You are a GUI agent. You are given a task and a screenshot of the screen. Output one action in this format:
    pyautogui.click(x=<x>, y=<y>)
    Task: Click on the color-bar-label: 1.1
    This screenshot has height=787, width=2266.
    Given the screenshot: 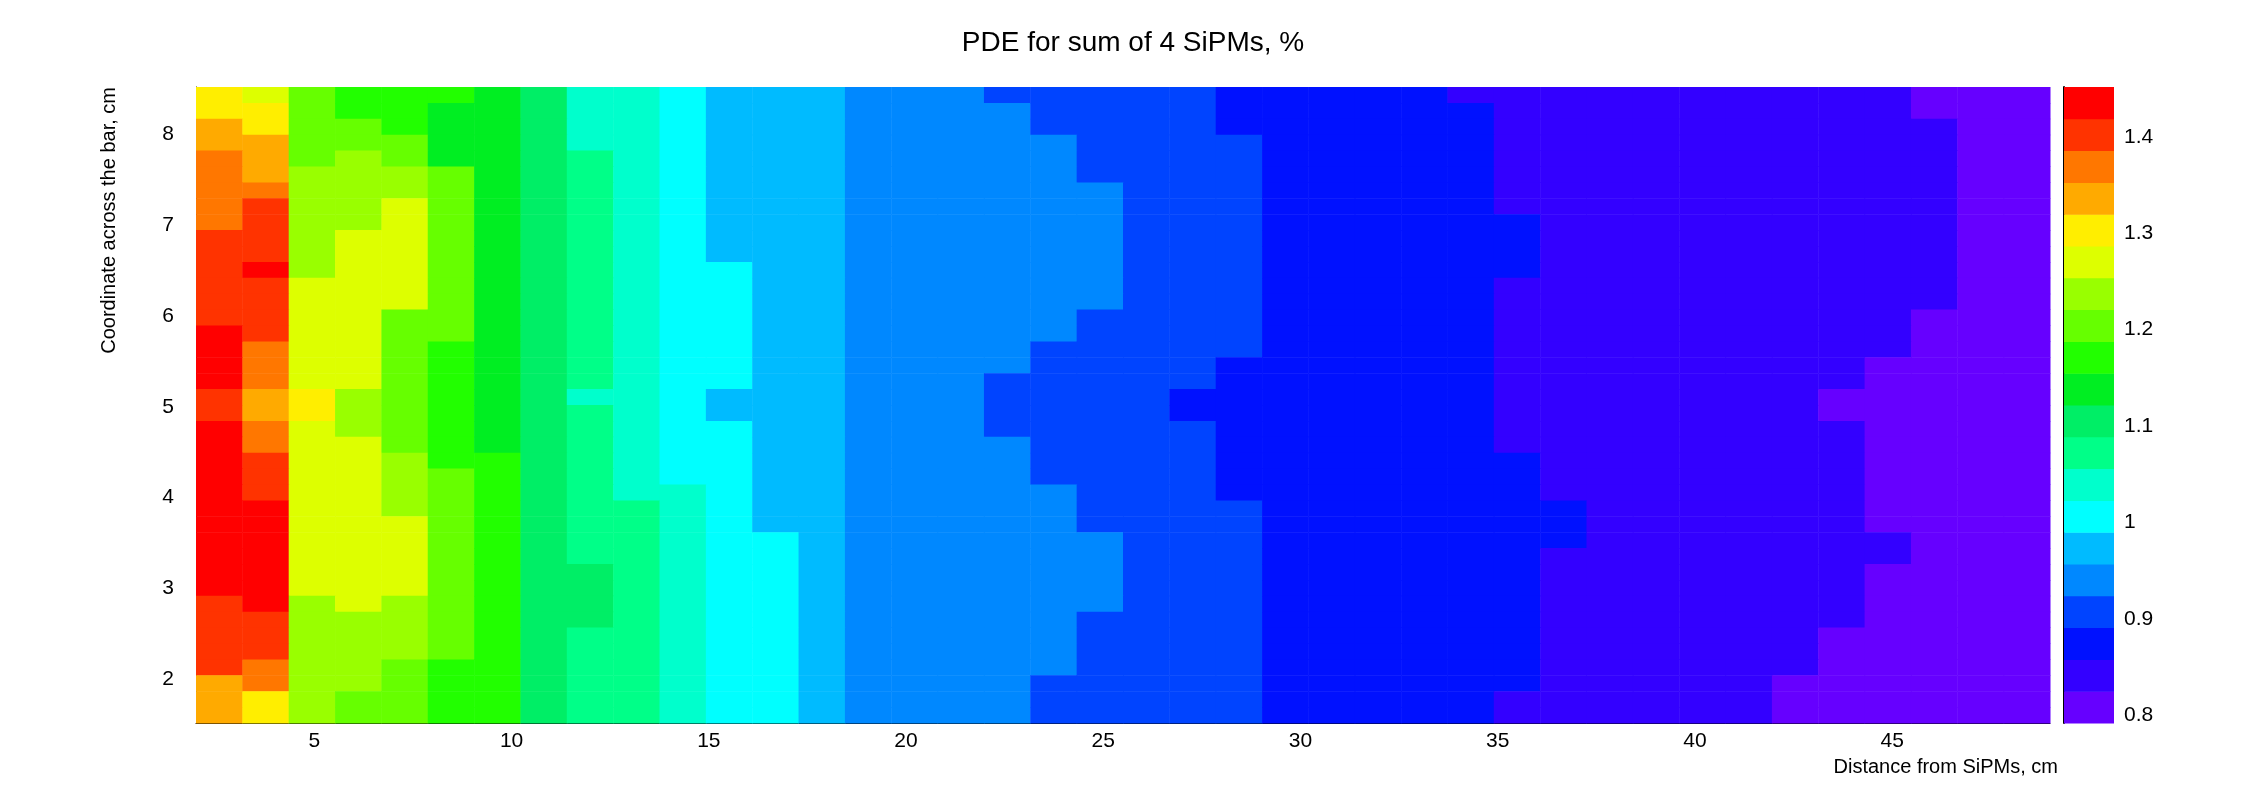 What is the action you would take?
    pyautogui.click(x=2139, y=424)
    